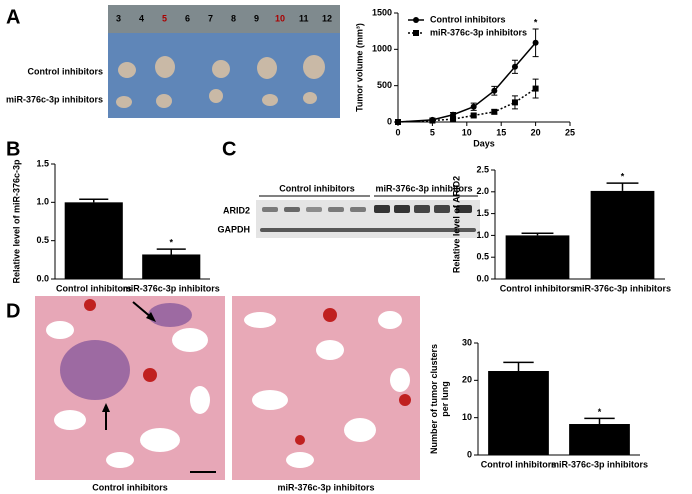  What do you see at coordinates (536, 132) in the screenshot?
I see `x-tick-label: 20` at bounding box center [536, 132].